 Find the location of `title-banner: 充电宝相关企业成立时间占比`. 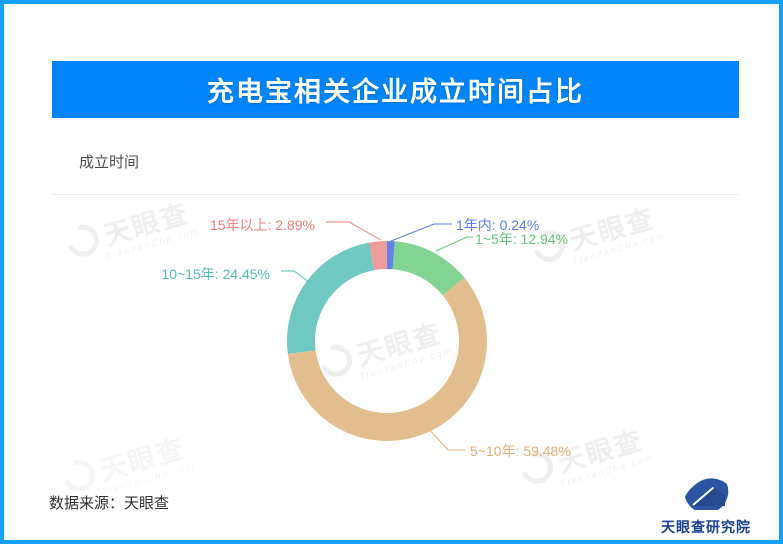

title-banner: 充电宝相关企业成立时间占比 is located at coordinates (395, 89).